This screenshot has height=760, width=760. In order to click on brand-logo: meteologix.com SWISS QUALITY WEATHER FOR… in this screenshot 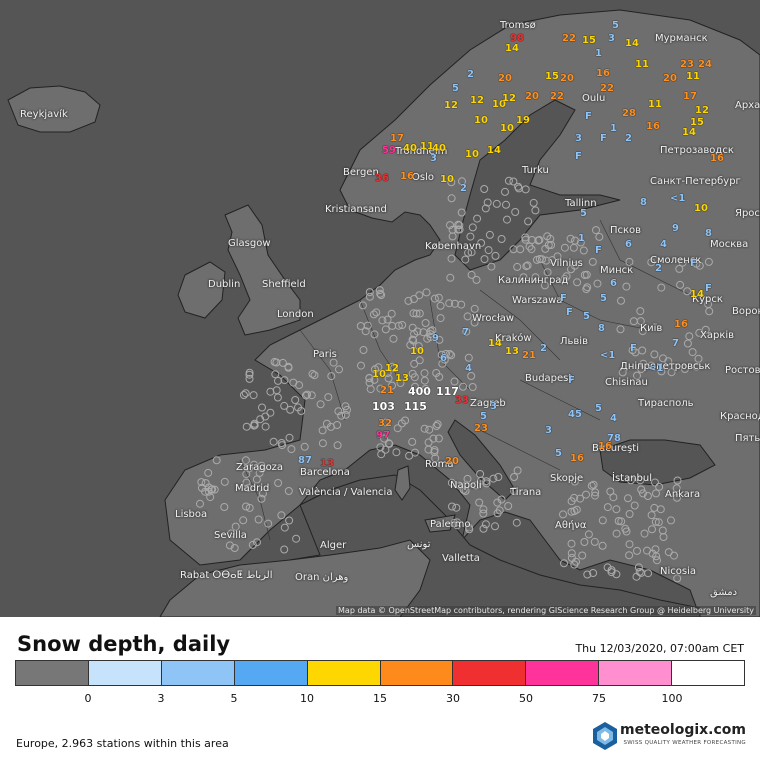, I will do `click(666, 736)`.